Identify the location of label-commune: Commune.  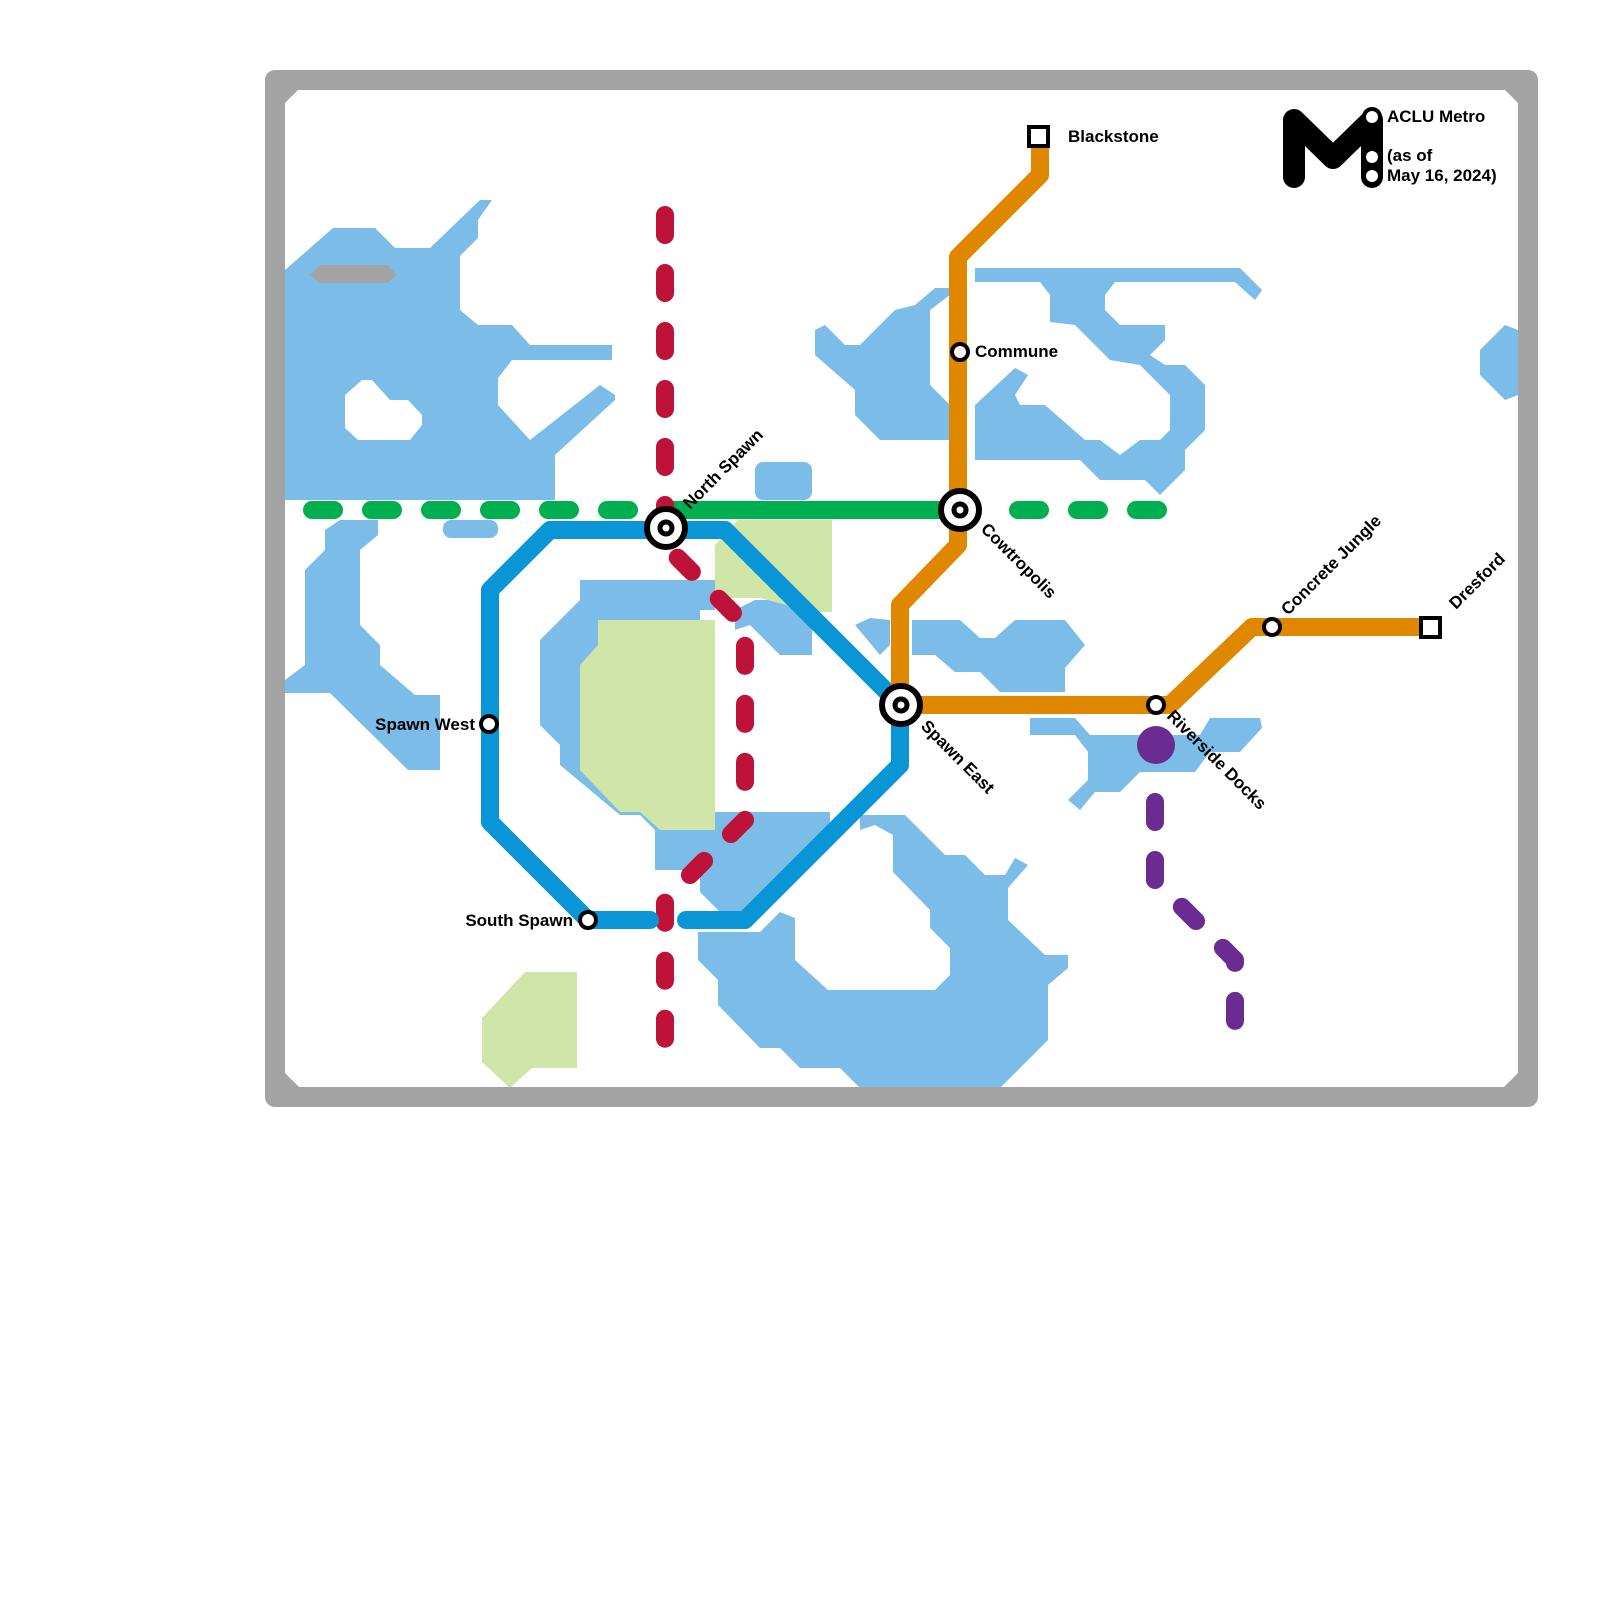
(1016, 351).